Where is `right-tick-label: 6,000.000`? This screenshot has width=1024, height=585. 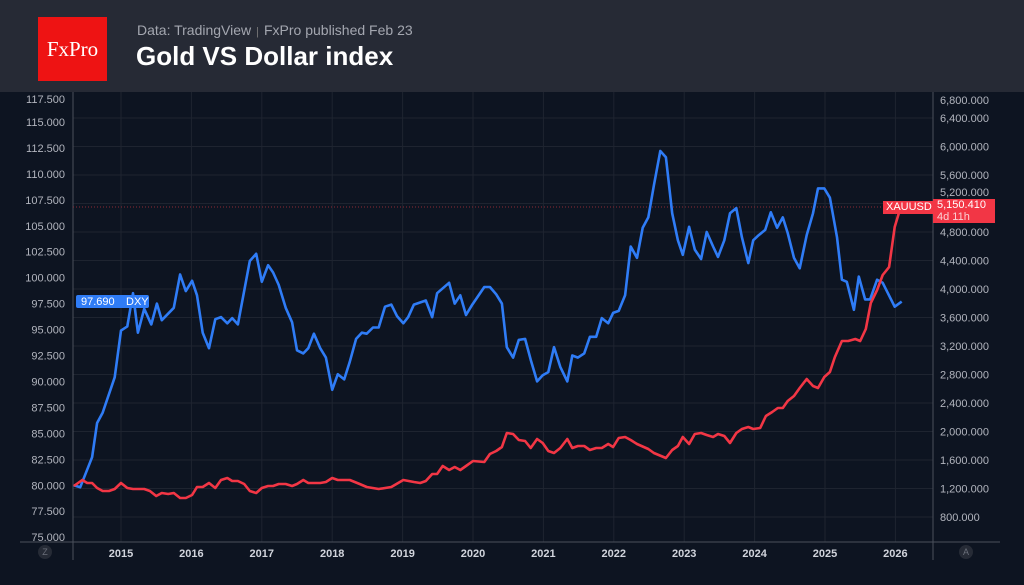 right-tick-label: 6,000.000 is located at coordinates (964, 148).